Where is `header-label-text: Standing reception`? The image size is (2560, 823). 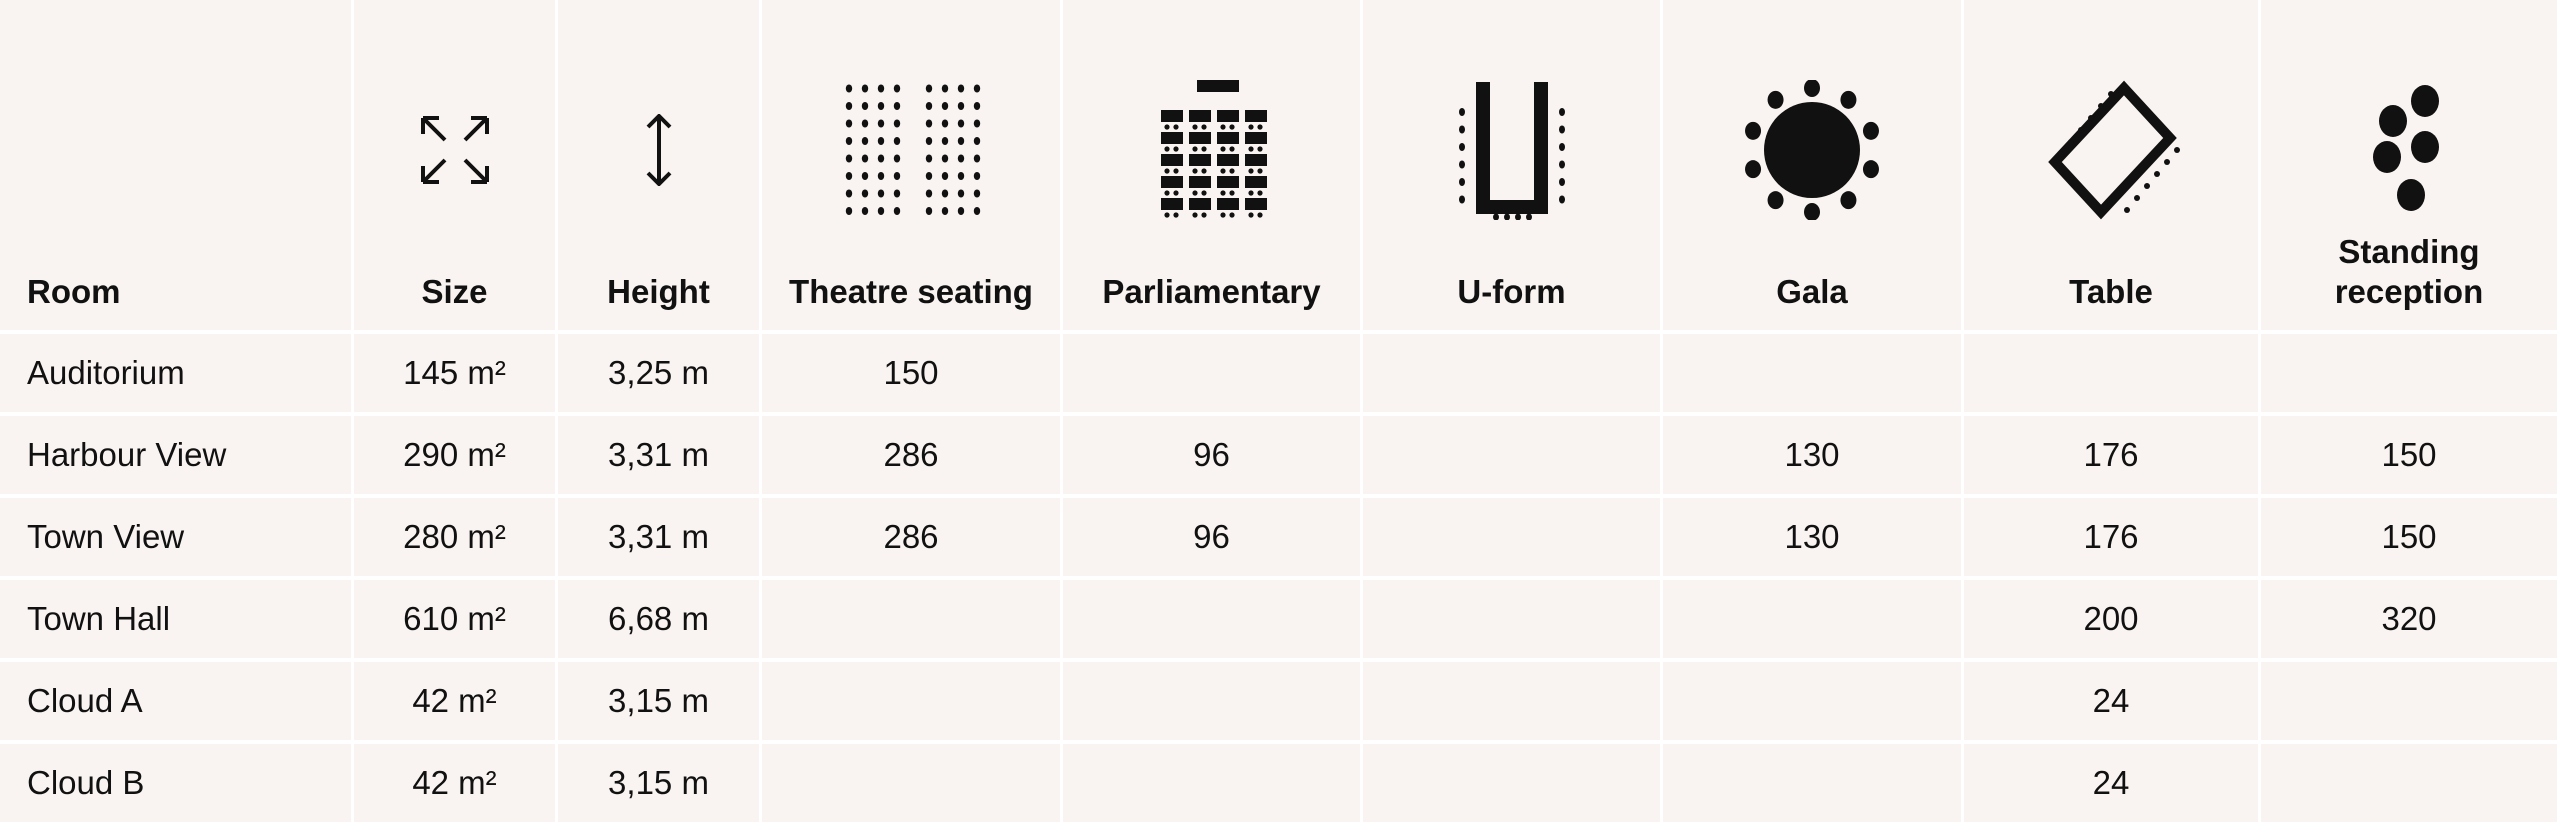 header-label-text: Standing reception is located at coordinates (2409, 271).